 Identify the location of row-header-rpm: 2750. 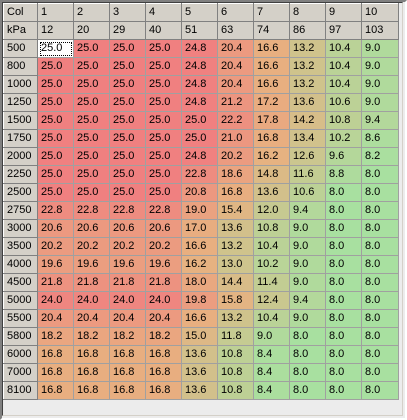
(20, 210).